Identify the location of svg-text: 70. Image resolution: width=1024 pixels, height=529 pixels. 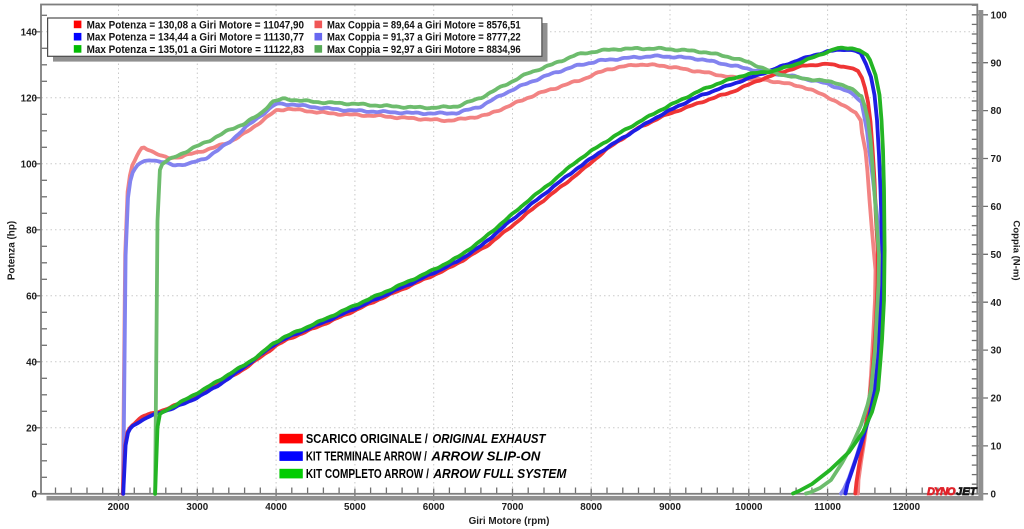
(996, 159).